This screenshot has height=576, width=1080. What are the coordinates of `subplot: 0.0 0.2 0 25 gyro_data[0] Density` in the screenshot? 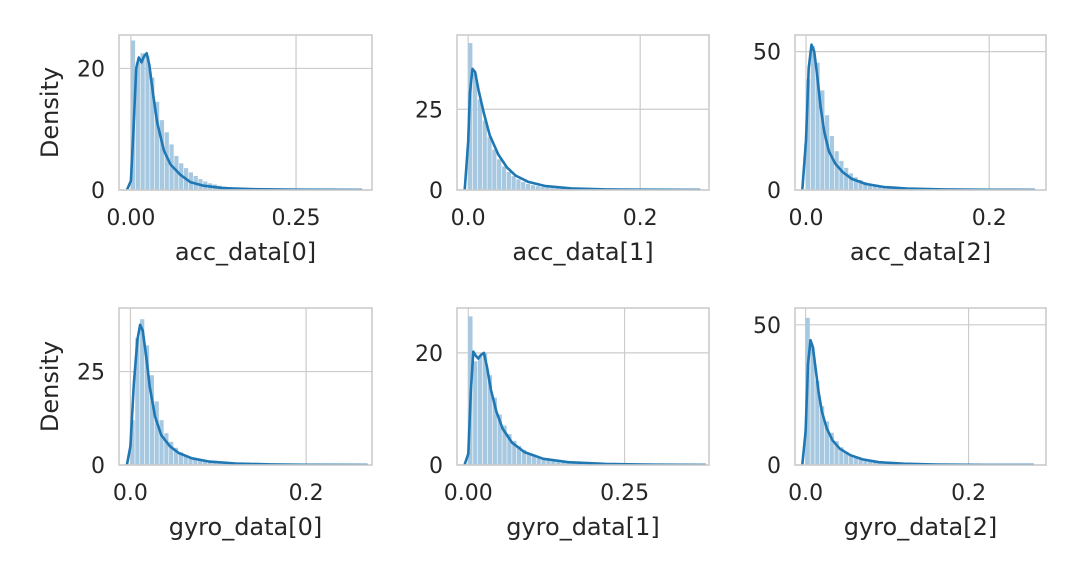 It's located at (204, 424).